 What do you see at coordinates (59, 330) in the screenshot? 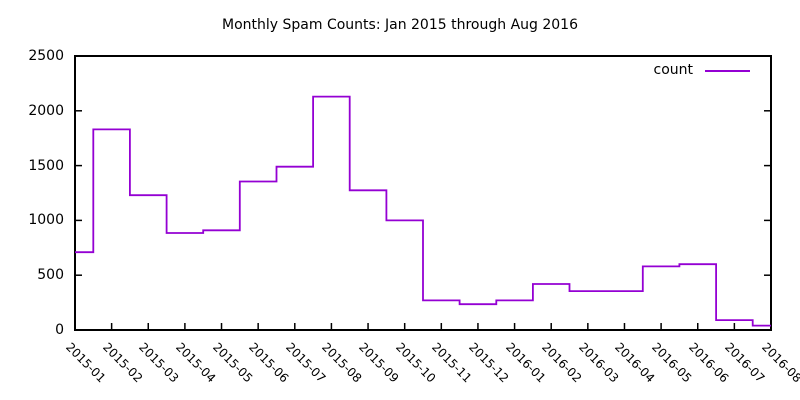
I see `y-tick-label: 0` at bounding box center [59, 330].